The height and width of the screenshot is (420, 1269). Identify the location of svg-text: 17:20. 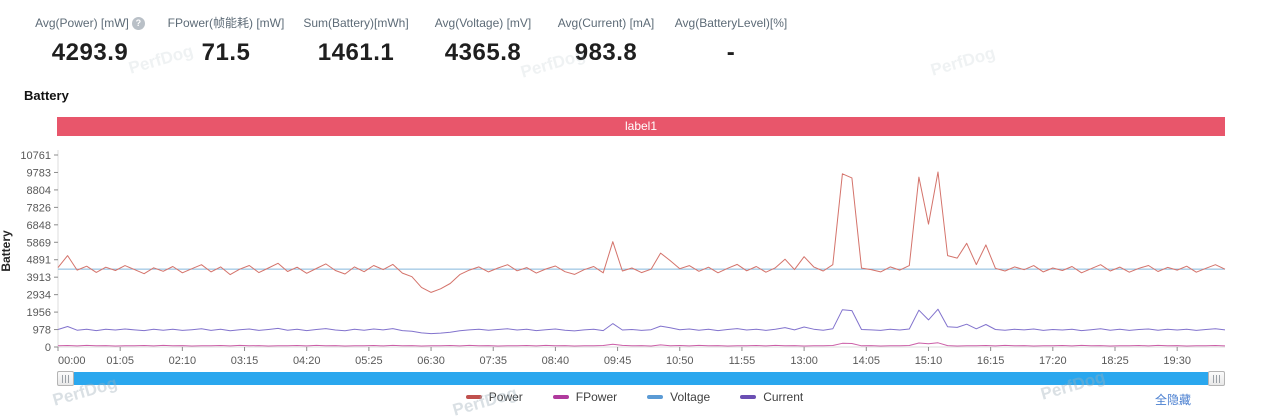
(1053, 361).